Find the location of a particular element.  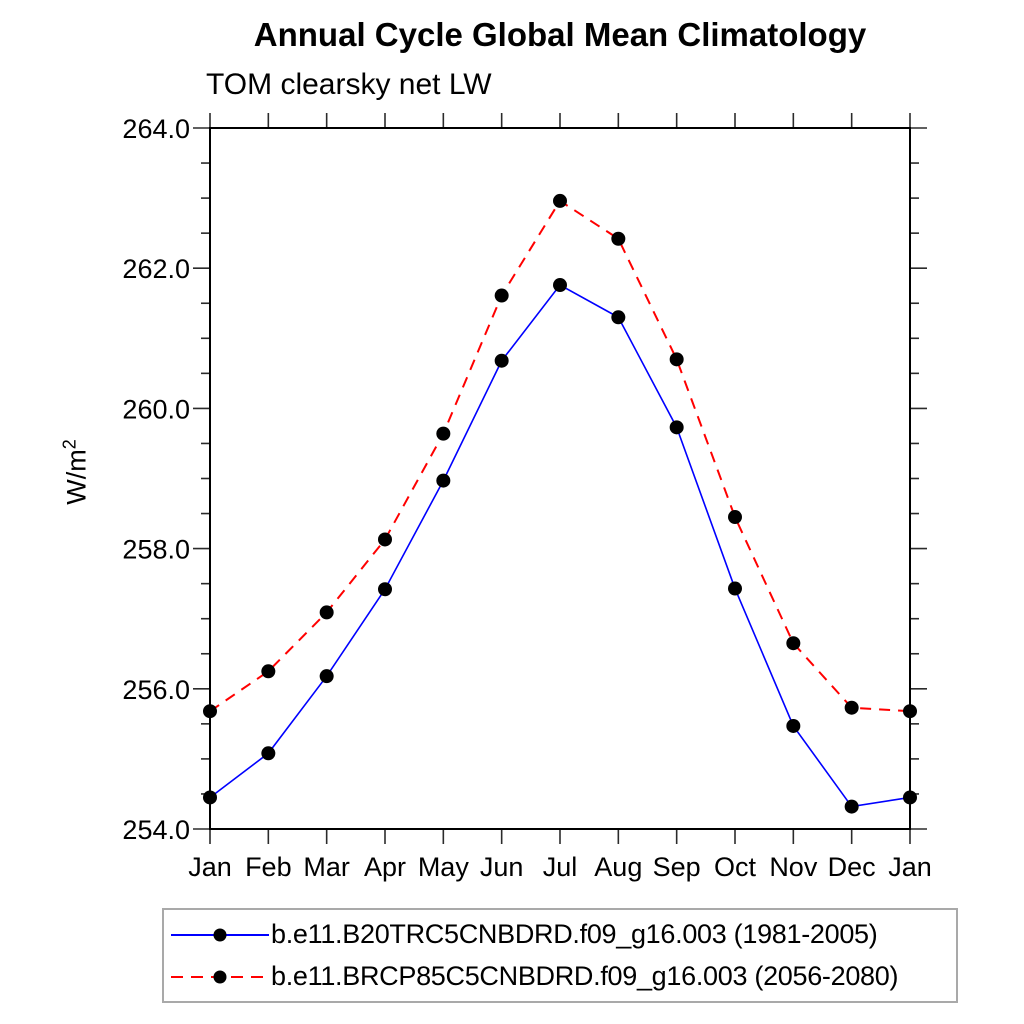

x-tick-label: Aug is located at coordinates (618, 867).